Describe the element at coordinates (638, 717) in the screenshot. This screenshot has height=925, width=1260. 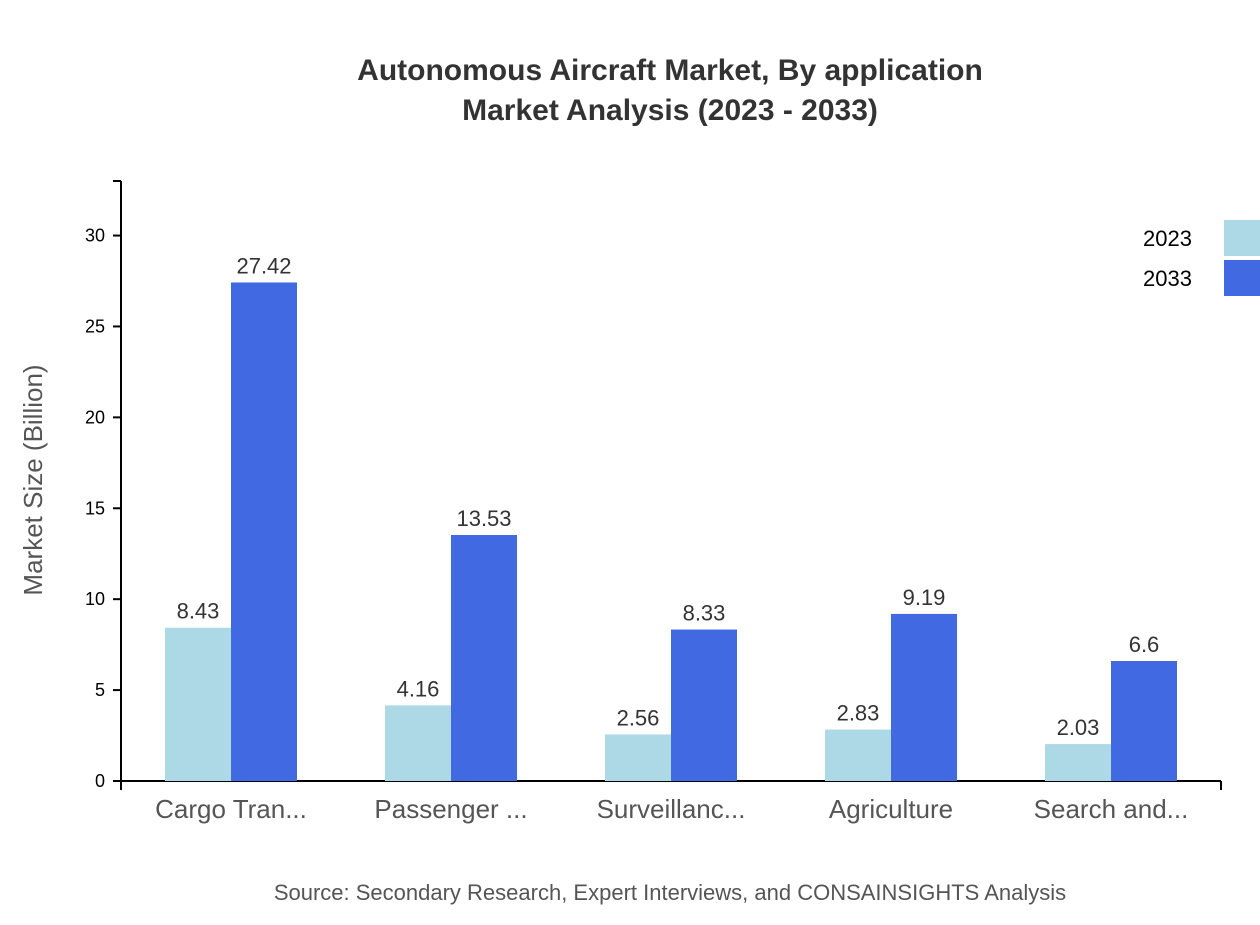
I see `data-label: 2.56` at that location.